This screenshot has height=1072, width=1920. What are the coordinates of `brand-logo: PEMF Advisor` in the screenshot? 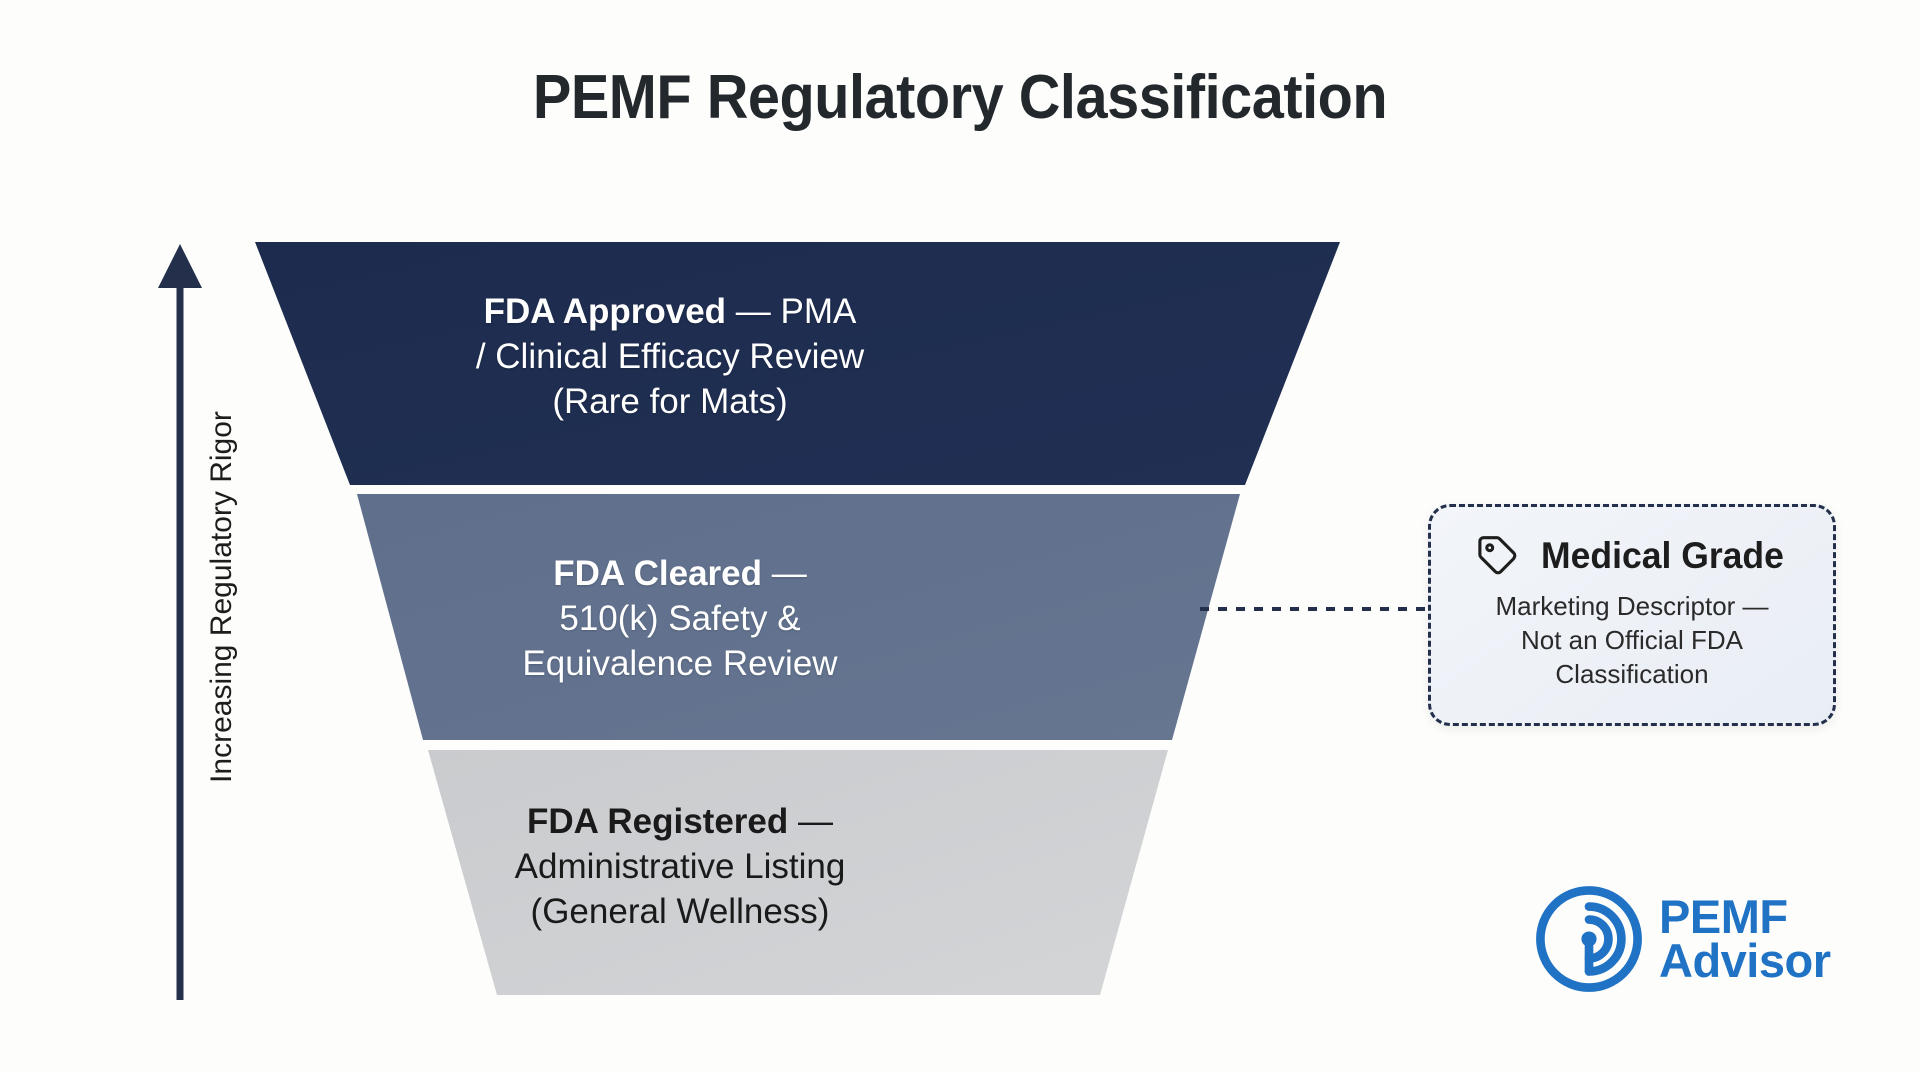 It's located at (1683, 939).